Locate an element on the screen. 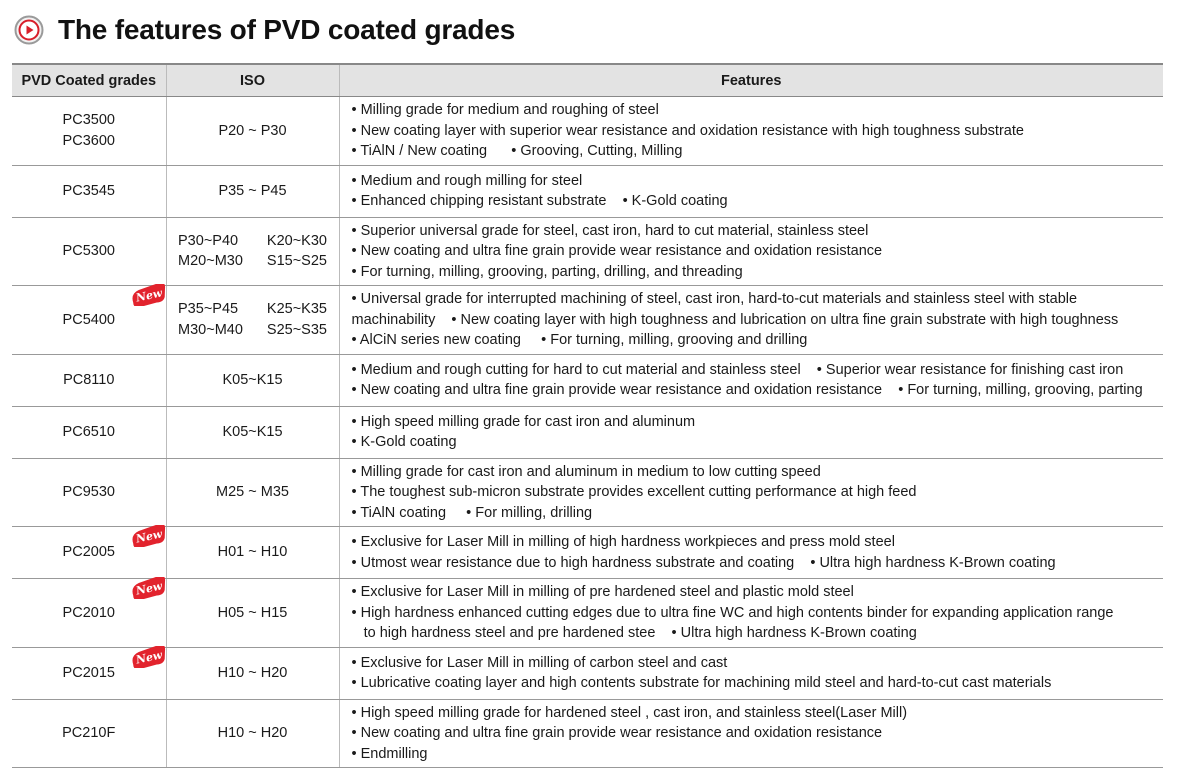  iso-range-grid: P30~P40 K20~K30 M20~M30 S15~S25 is located at coordinates (253, 251).